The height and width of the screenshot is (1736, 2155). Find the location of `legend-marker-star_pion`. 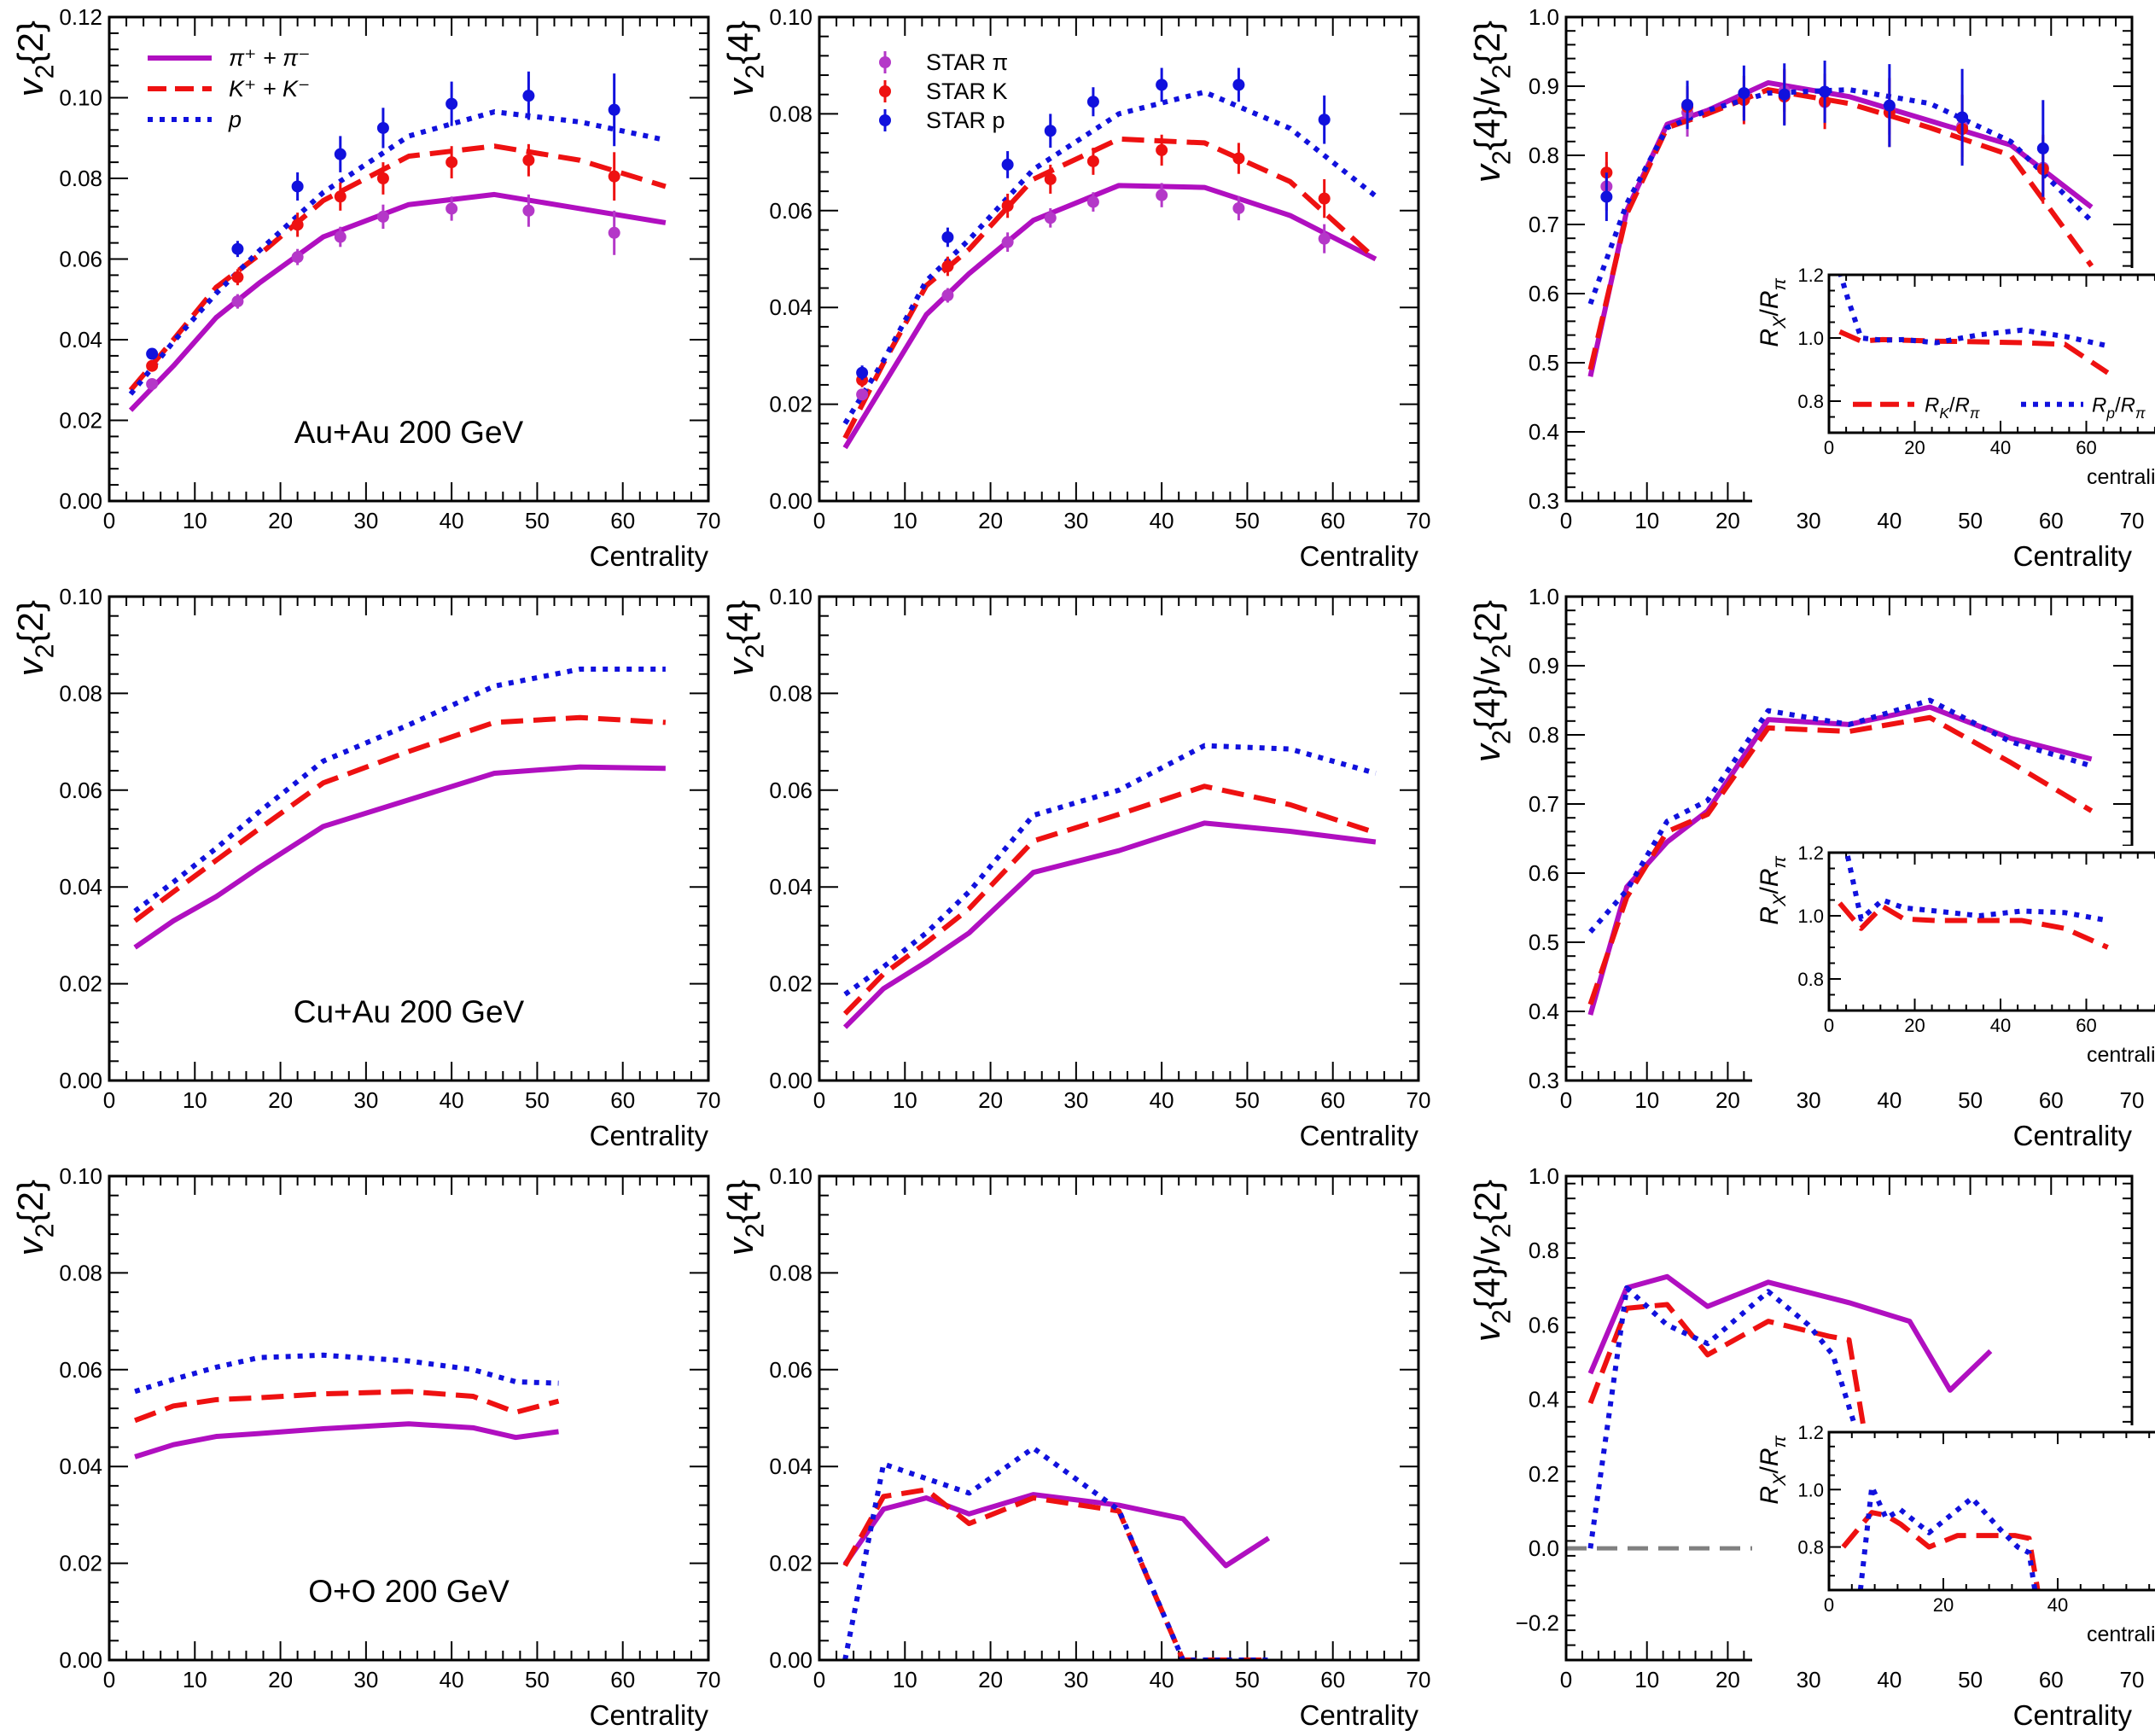

legend-marker-star_pion is located at coordinates (885, 62).